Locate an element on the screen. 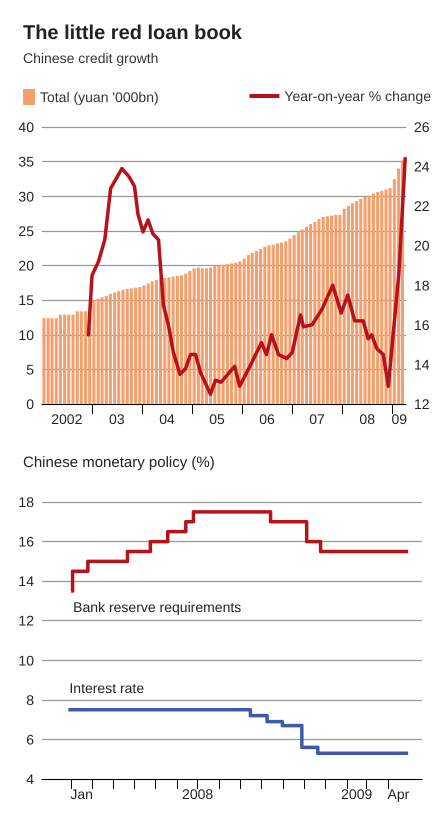  y-tick-label: 0 is located at coordinates (30, 404).